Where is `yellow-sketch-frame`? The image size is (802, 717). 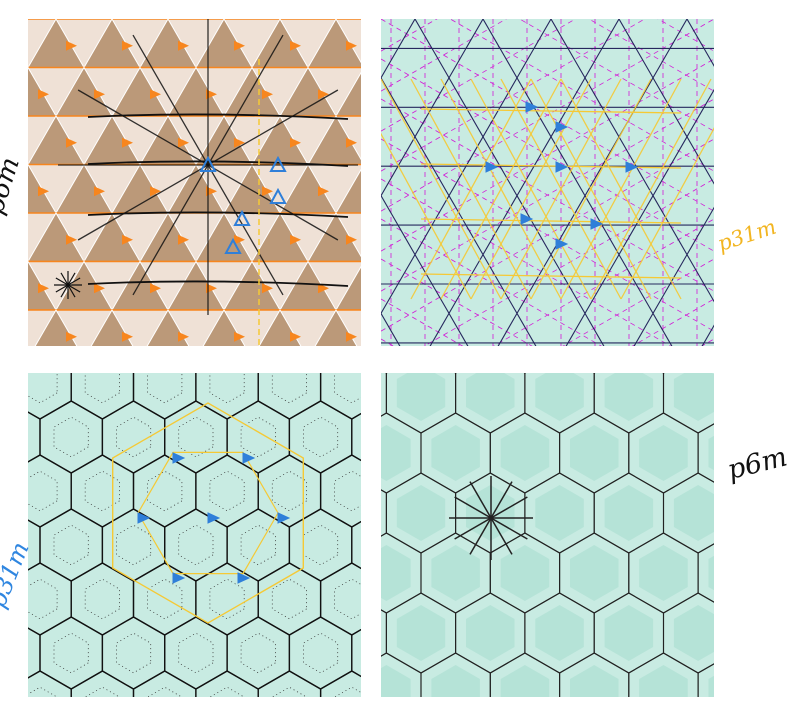 yellow-sketch-frame is located at coordinates (207, 513).